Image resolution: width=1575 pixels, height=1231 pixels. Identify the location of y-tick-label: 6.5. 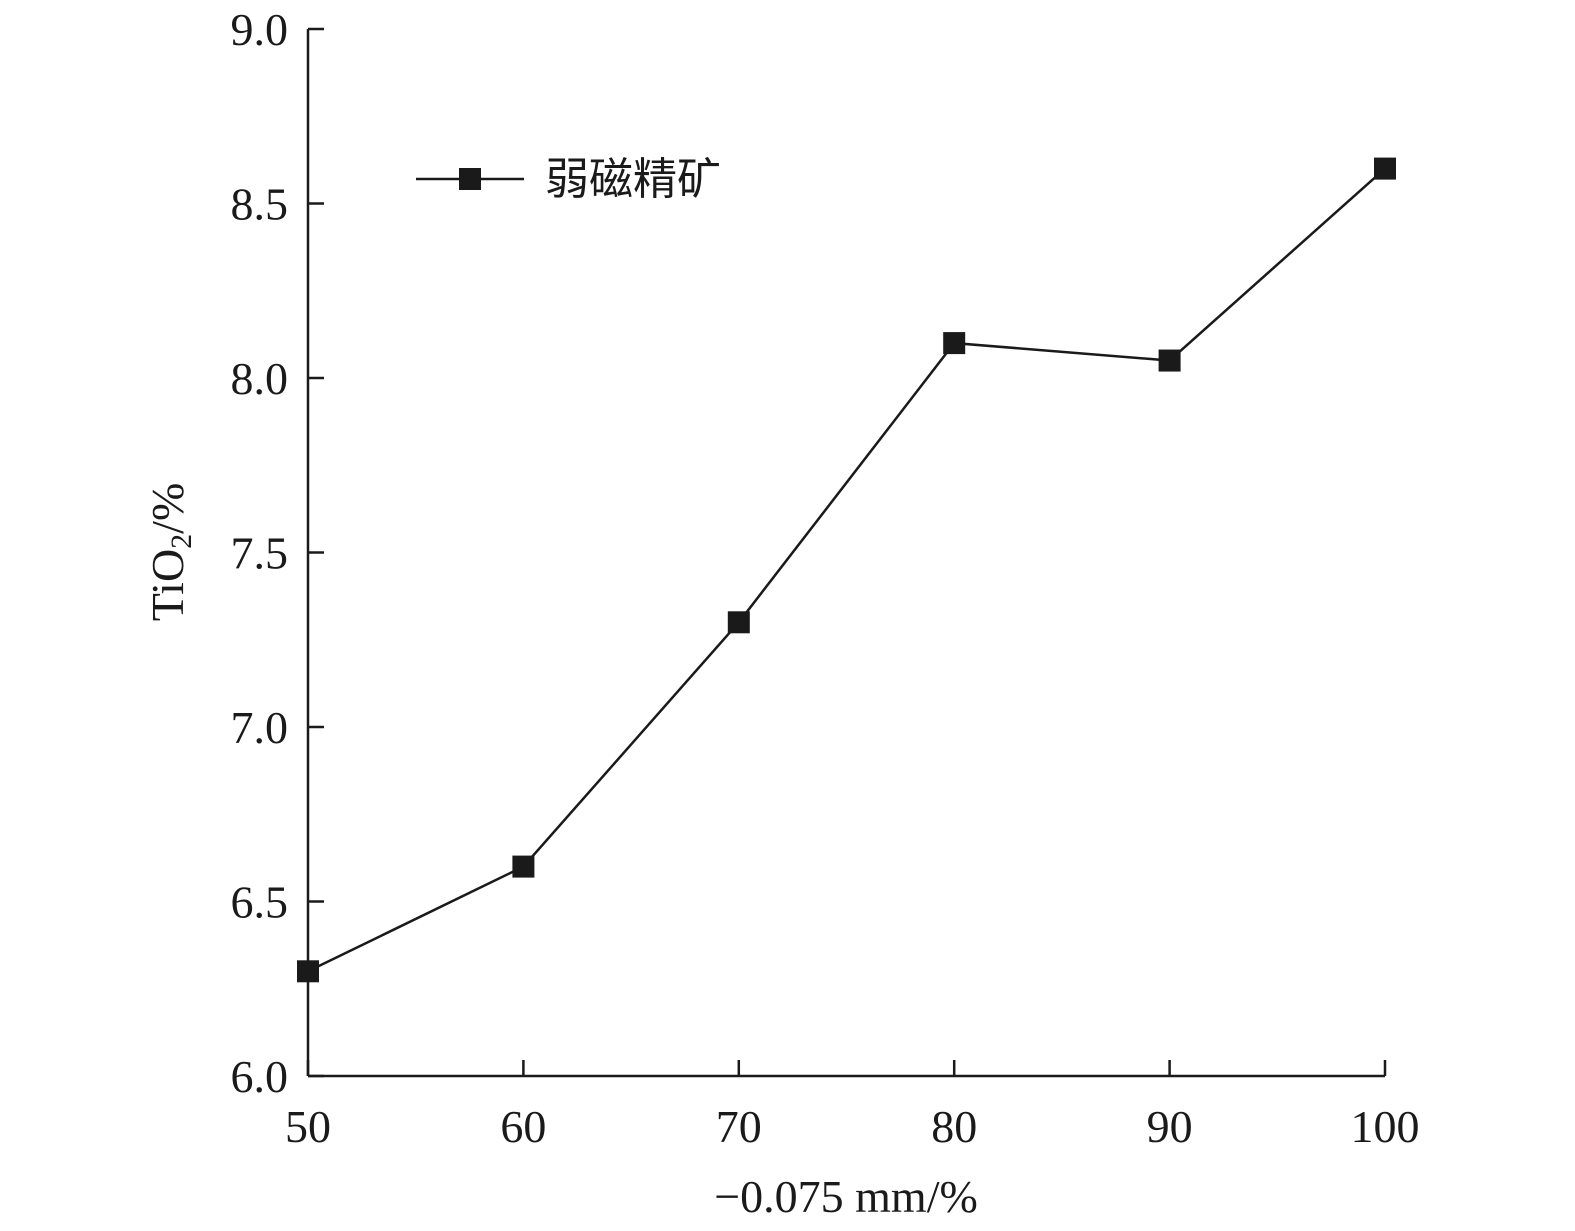
(260, 902).